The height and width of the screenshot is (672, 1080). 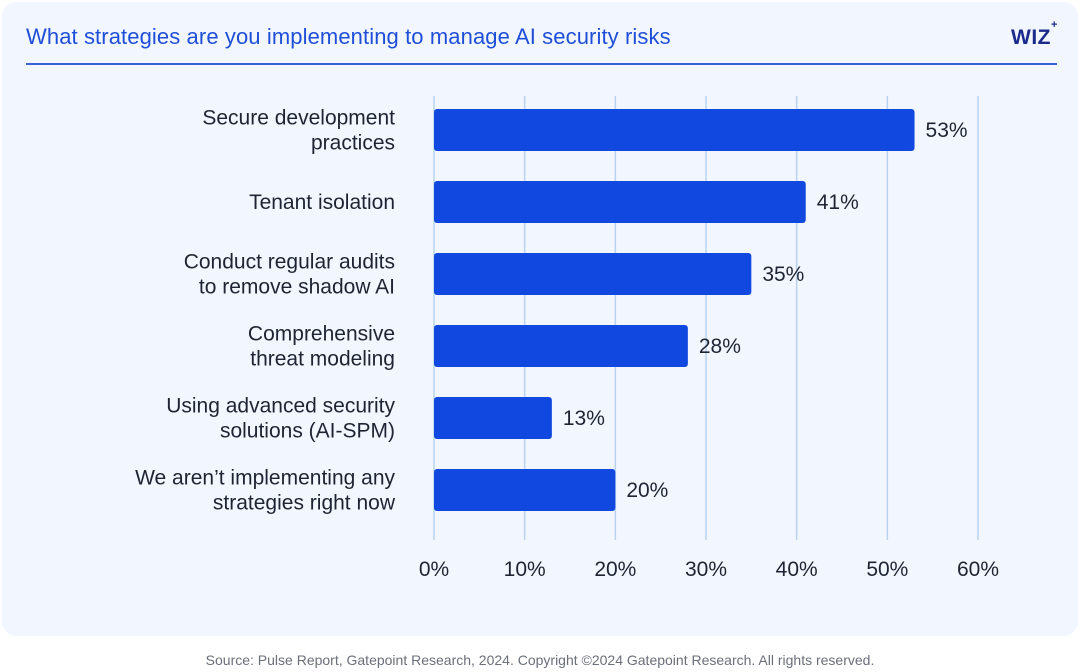 What do you see at coordinates (887, 569) in the screenshot?
I see `x-tick-label: 50%` at bounding box center [887, 569].